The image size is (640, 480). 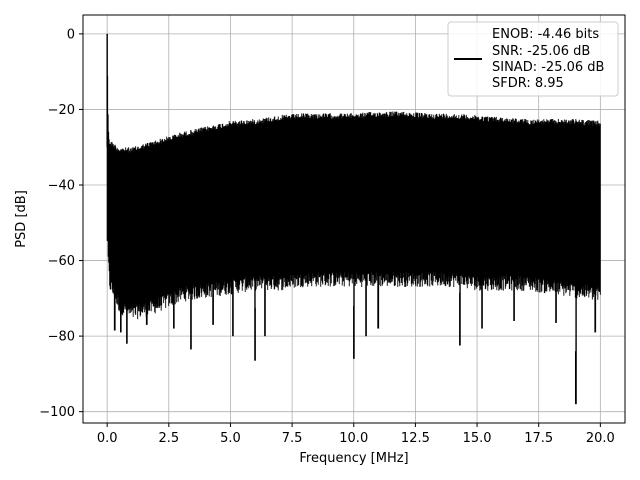 What do you see at coordinates (415, 438) in the screenshot?
I see `x-tick-label: 12.5` at bounding box center [415, 438].